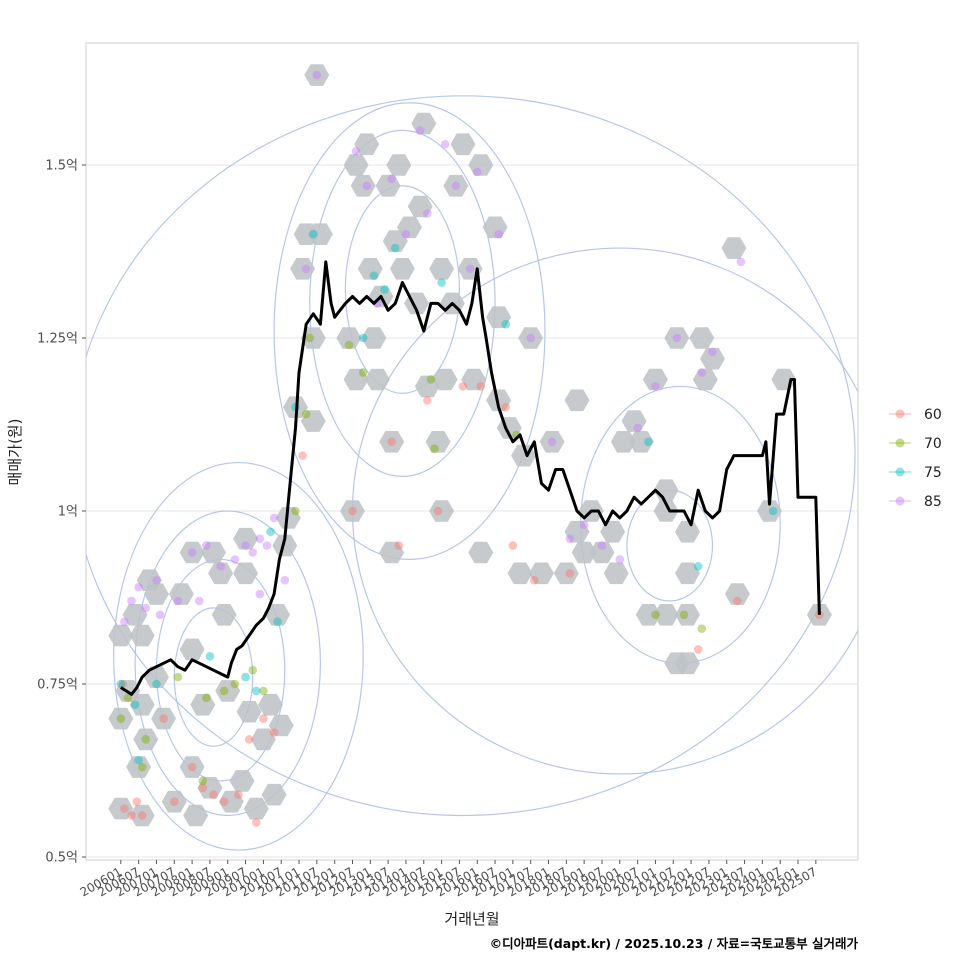 This screenshot has width=960, height=964. I want to click on y-tick-label: 1.5억, so click(61, 166).